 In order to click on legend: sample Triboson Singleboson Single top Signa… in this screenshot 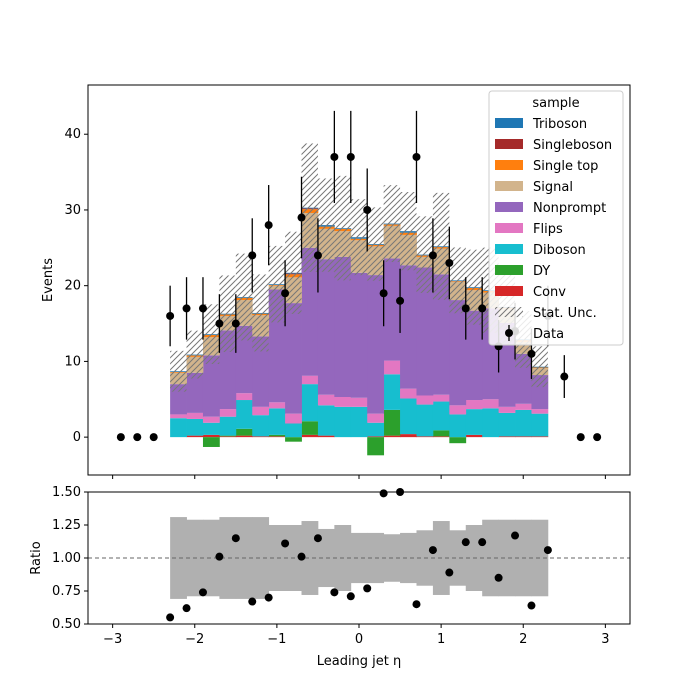, I will do `click(556, 218)`.